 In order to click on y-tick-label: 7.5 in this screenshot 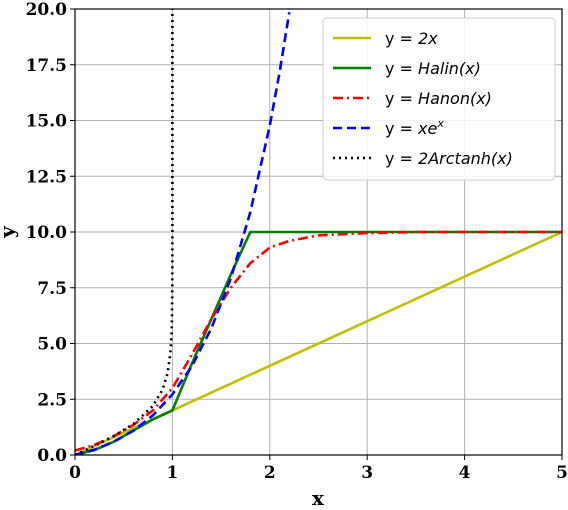, I will do `click(52, 289)`.